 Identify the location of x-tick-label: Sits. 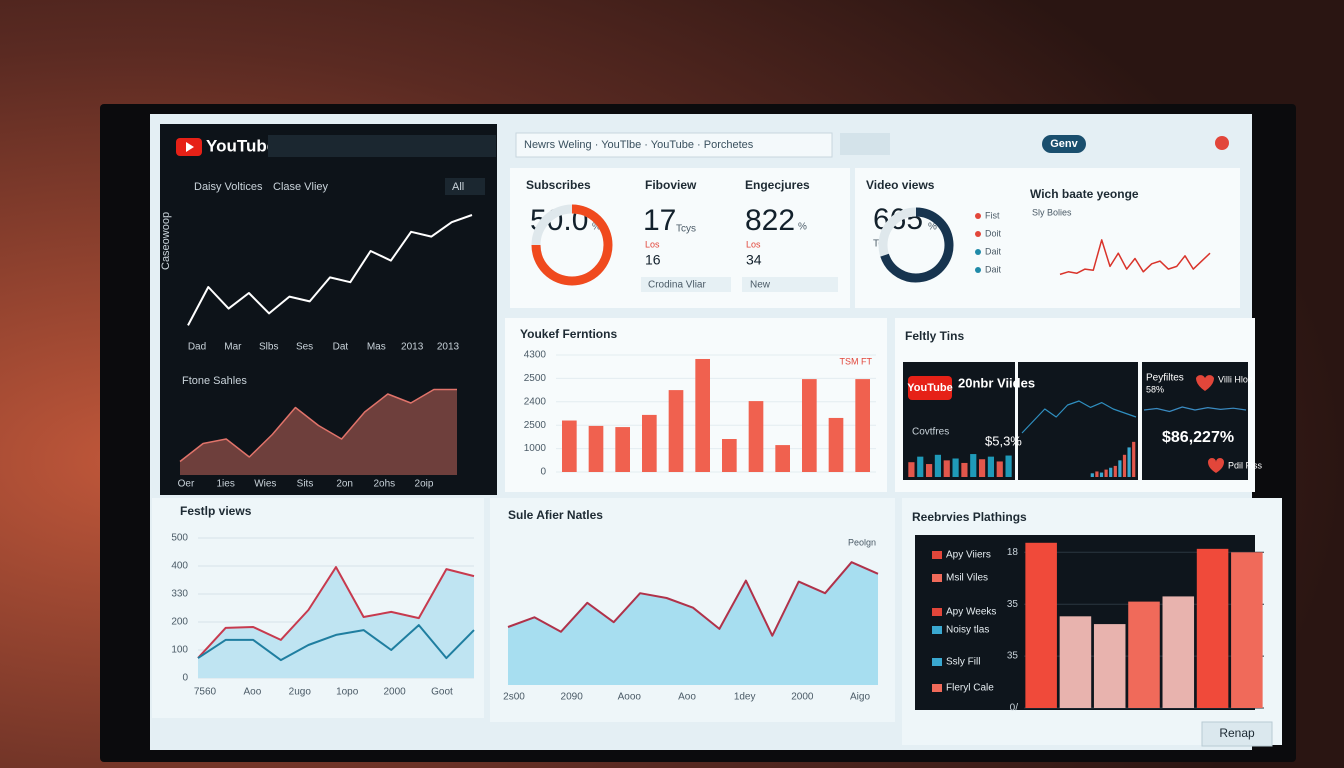
(305, 484).